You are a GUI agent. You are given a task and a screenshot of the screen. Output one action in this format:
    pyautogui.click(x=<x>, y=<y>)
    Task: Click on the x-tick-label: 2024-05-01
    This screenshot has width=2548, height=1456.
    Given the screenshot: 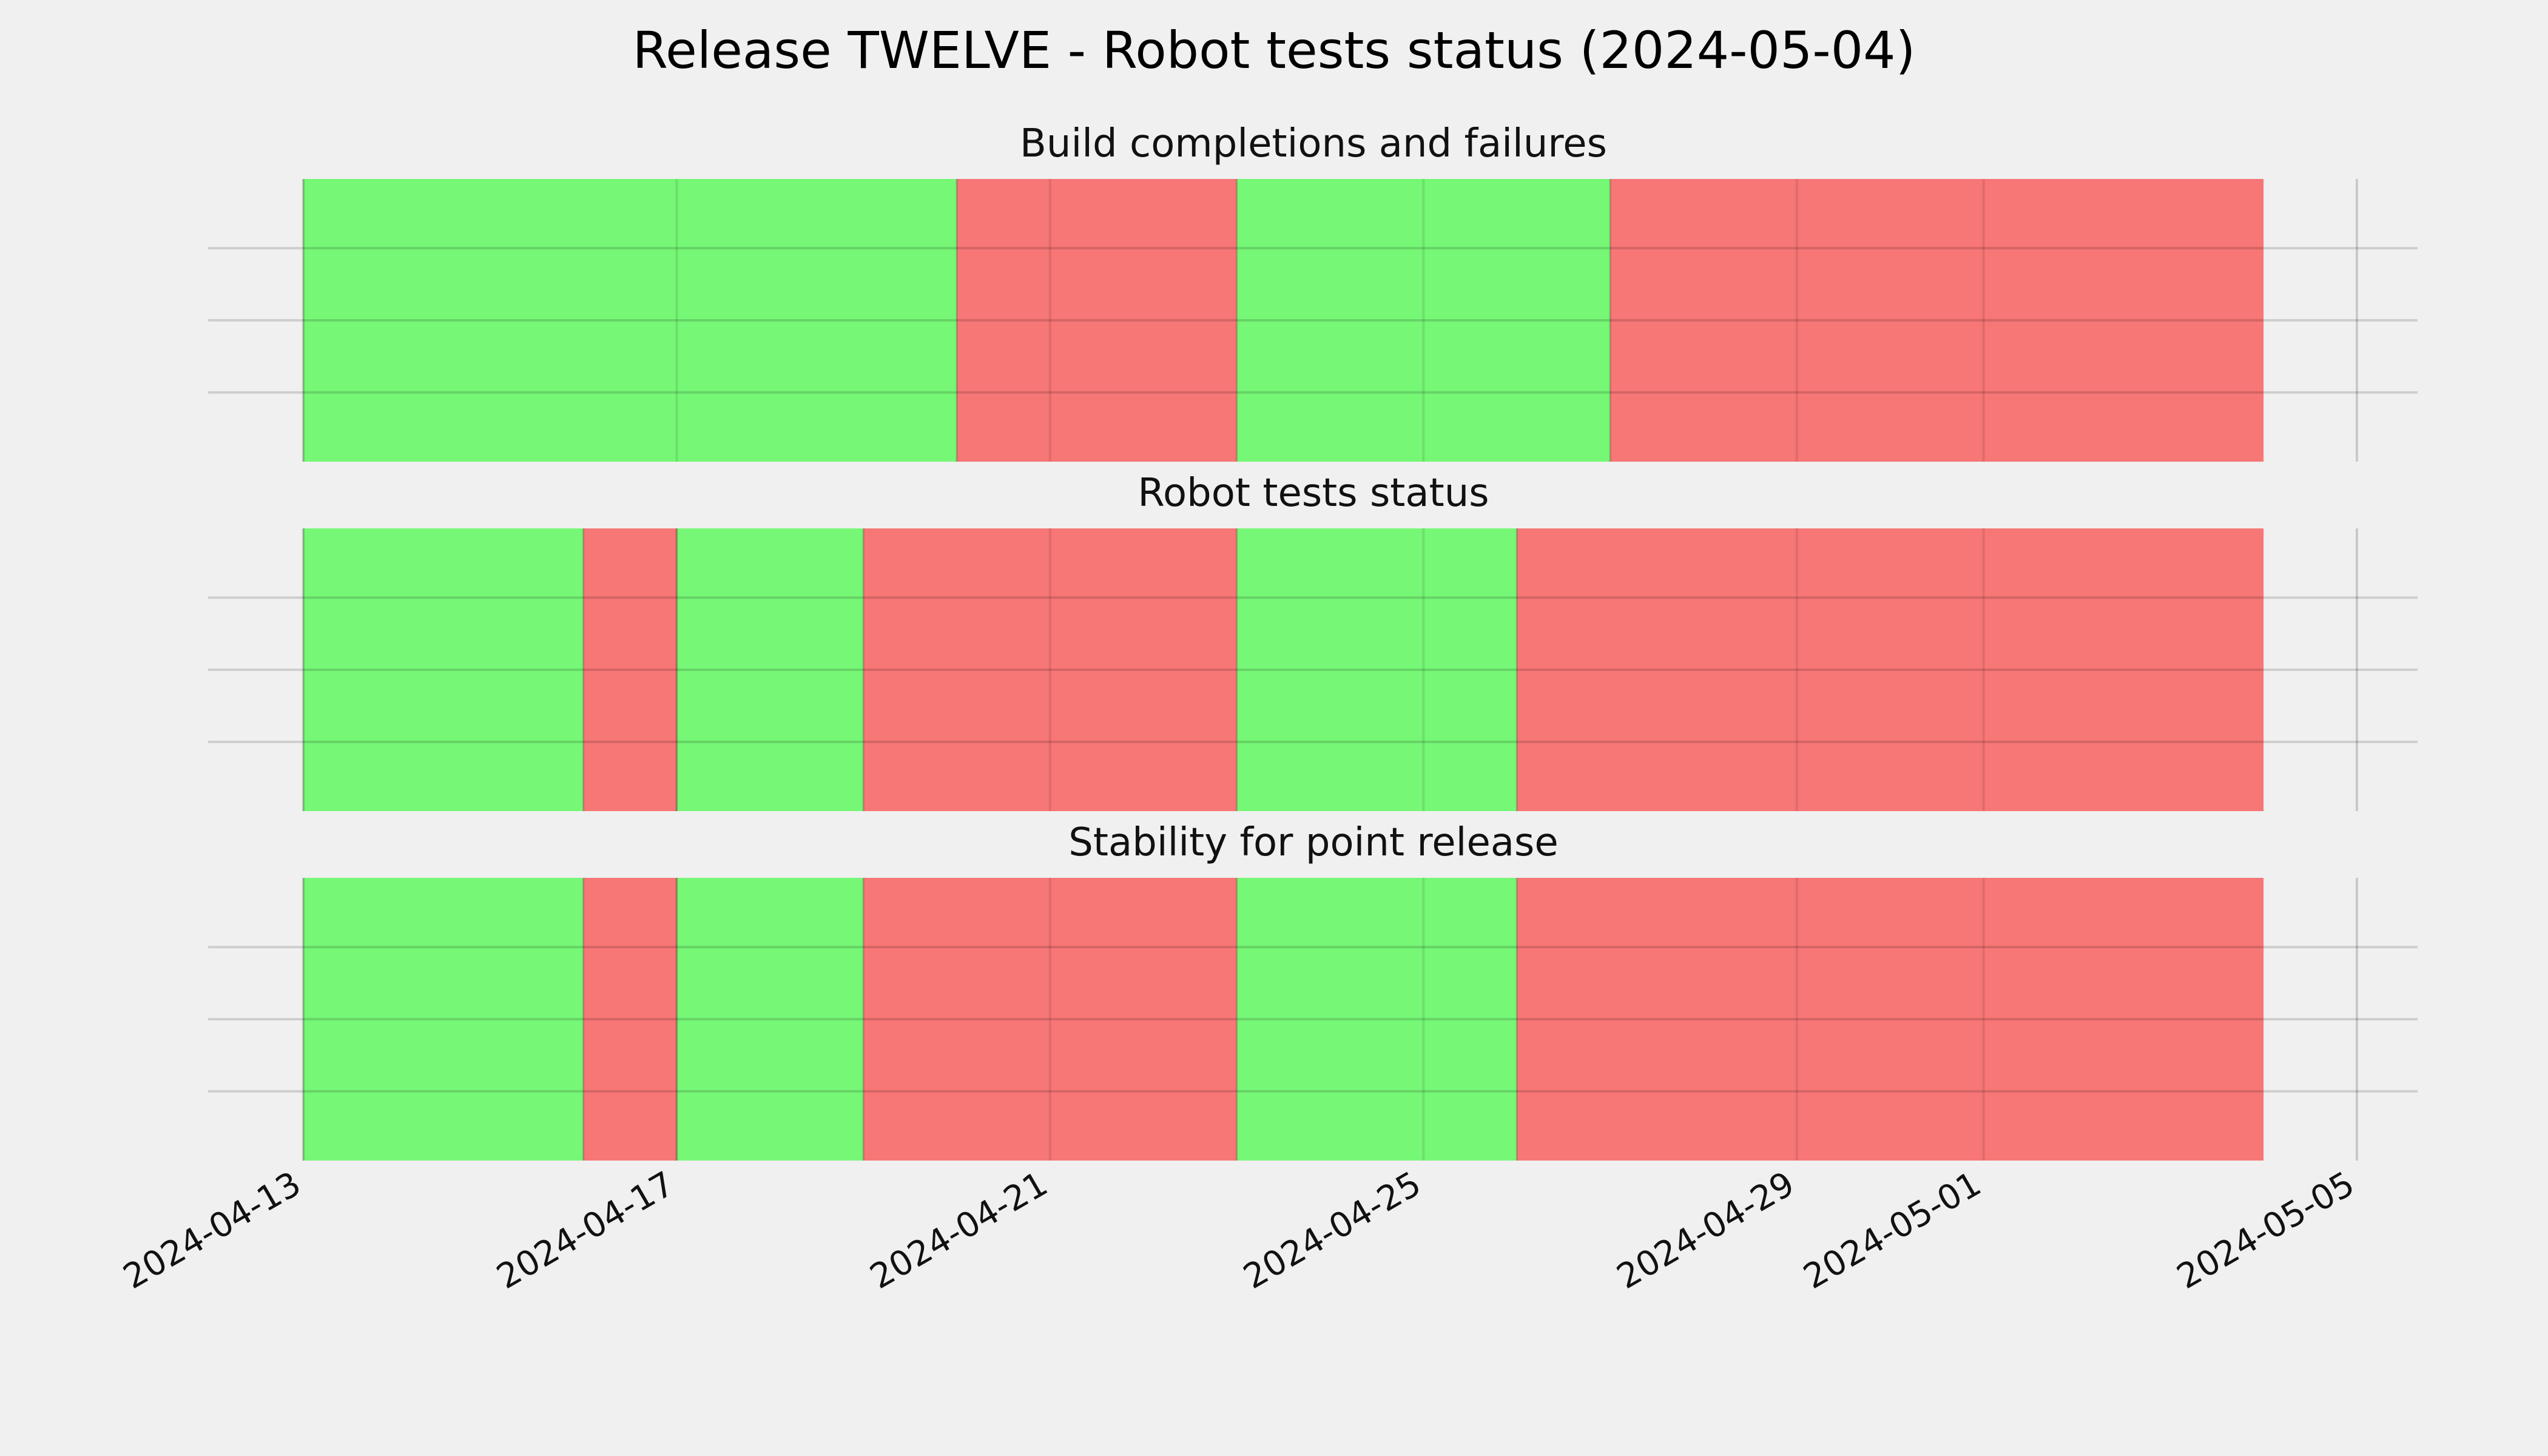 What is the action you would take?
    pyautogui.click(x=1892, y=1230)
    